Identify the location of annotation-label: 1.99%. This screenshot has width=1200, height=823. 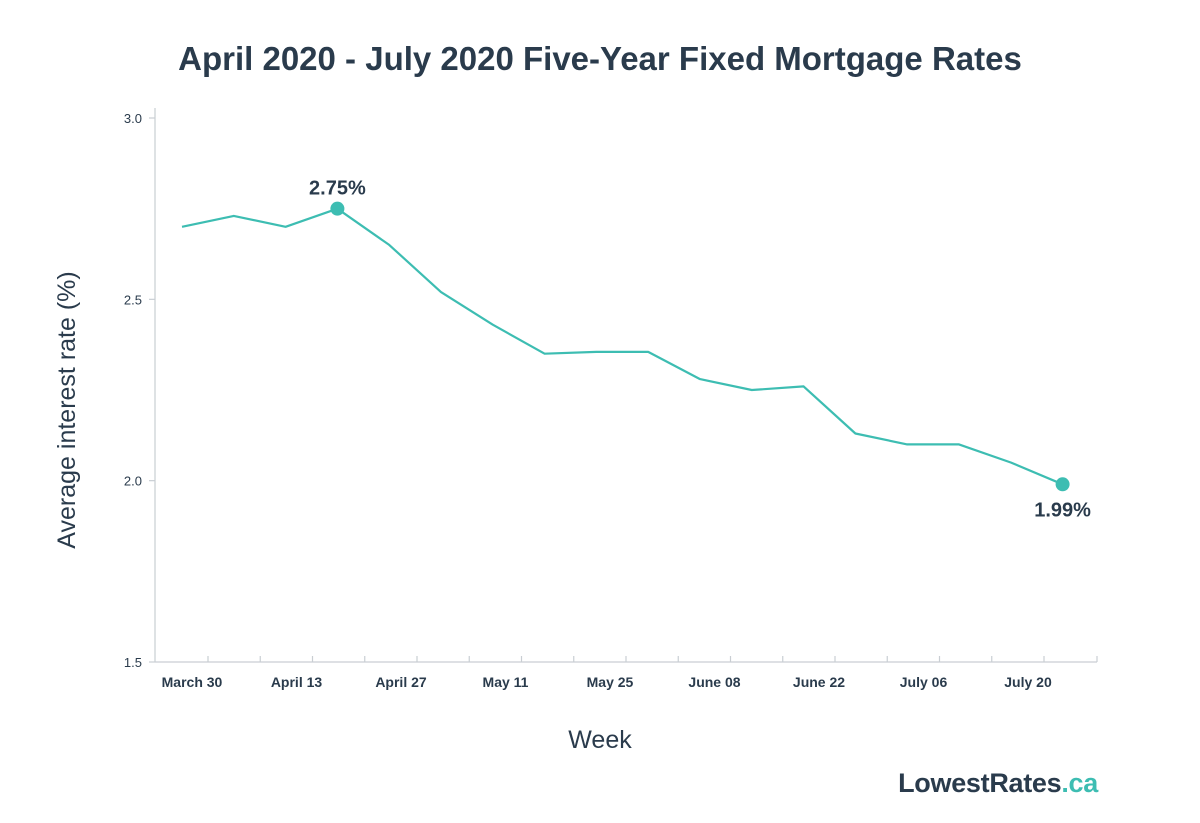
(1062, 510).